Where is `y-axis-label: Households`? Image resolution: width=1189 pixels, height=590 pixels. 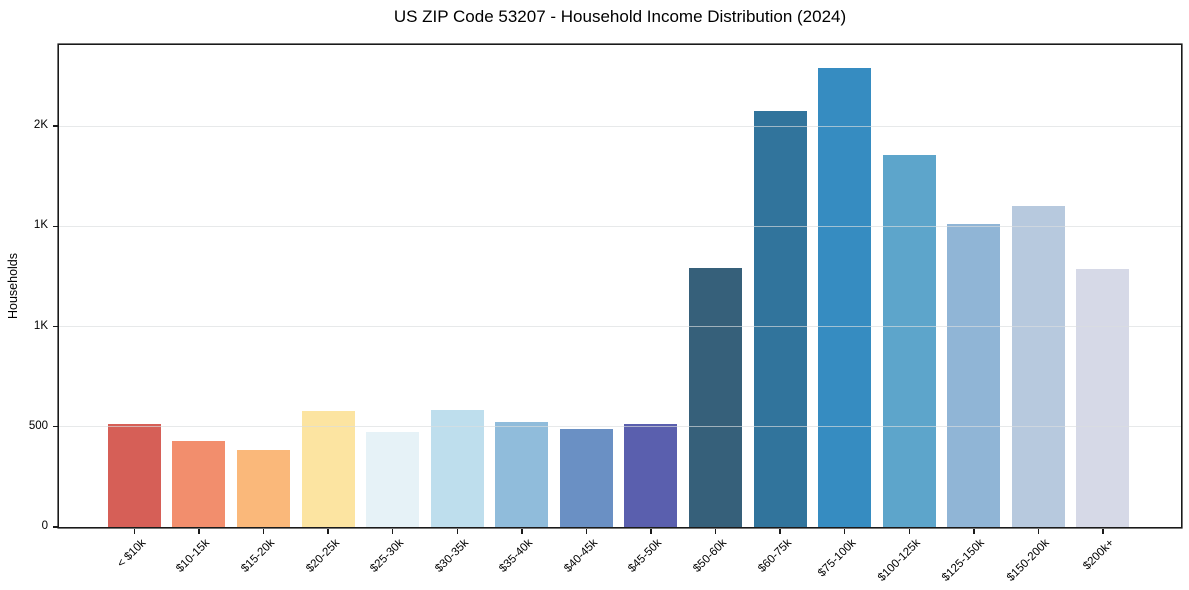
y-axis-label: Households is located at coordinates (13, 286).